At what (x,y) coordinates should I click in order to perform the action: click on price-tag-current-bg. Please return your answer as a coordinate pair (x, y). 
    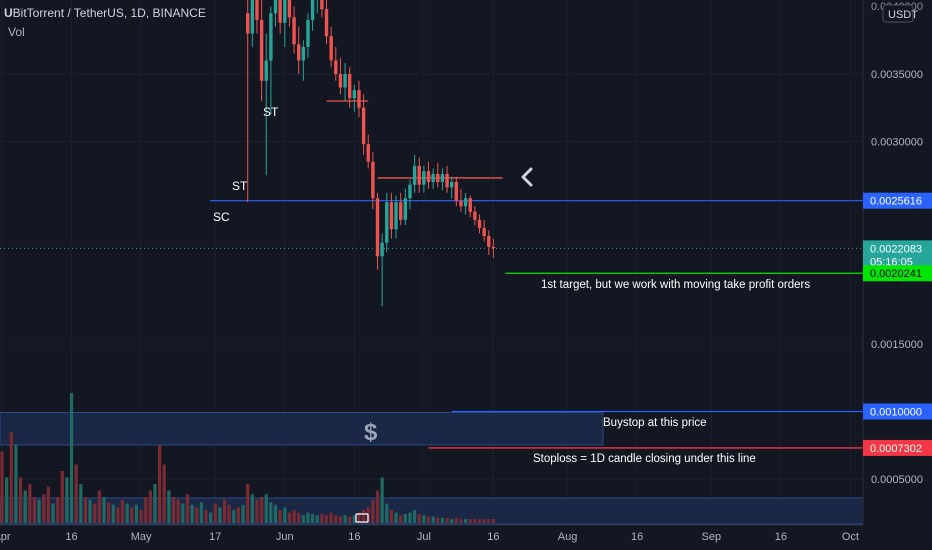
    Looking at the image, I should click on (897, 254).